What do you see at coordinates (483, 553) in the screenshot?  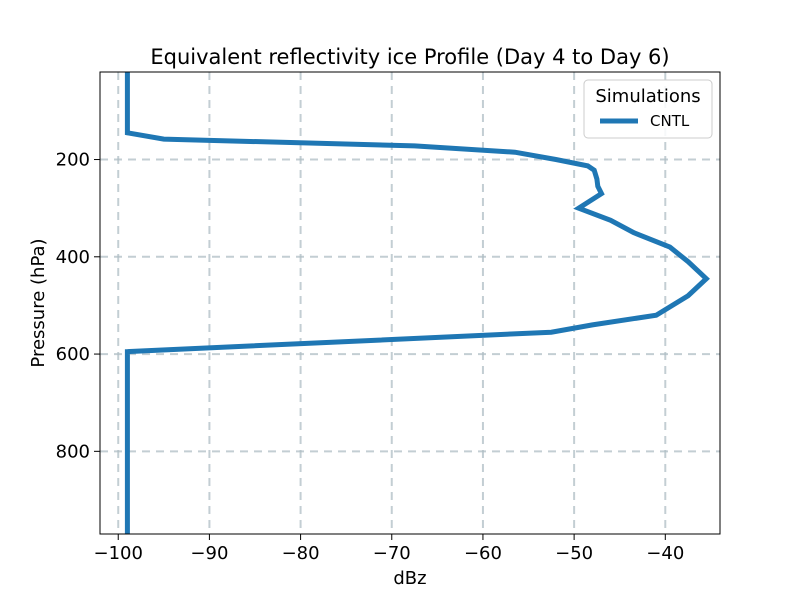 I see `x-tick-label: −60` at bounding box center [483, 553].